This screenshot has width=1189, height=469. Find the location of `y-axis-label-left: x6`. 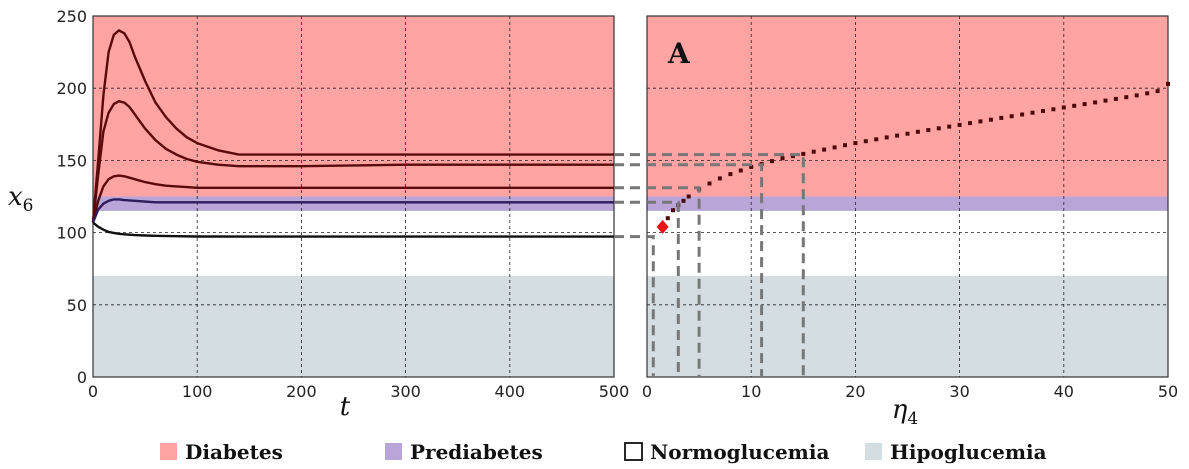

y-axis-label-left: x6 is located at coordinates (21, 199).